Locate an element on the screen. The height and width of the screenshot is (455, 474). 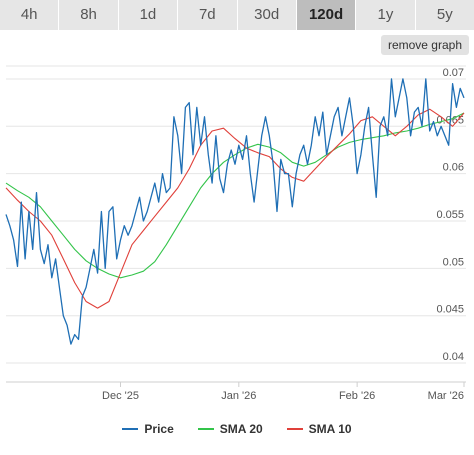
x-tick-label: Jan '26 is located at coordinates (238, 396).